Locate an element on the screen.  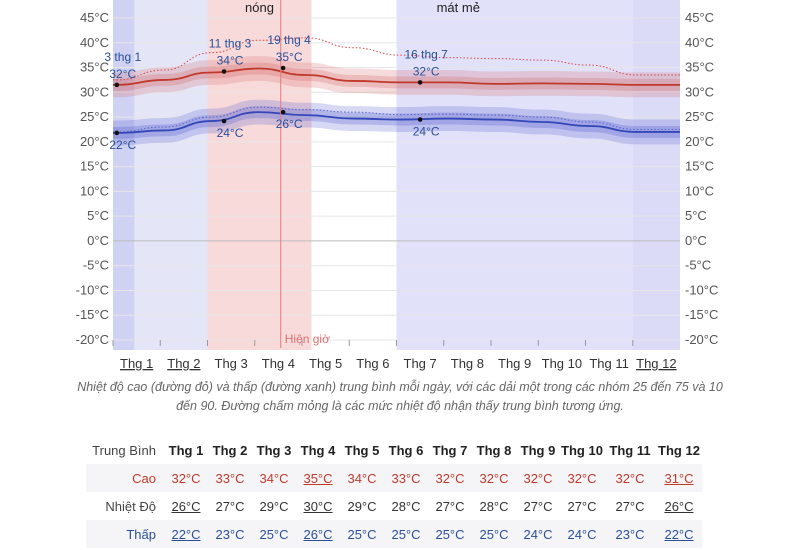
cold-band-dark is located at coordinates (124, 175).